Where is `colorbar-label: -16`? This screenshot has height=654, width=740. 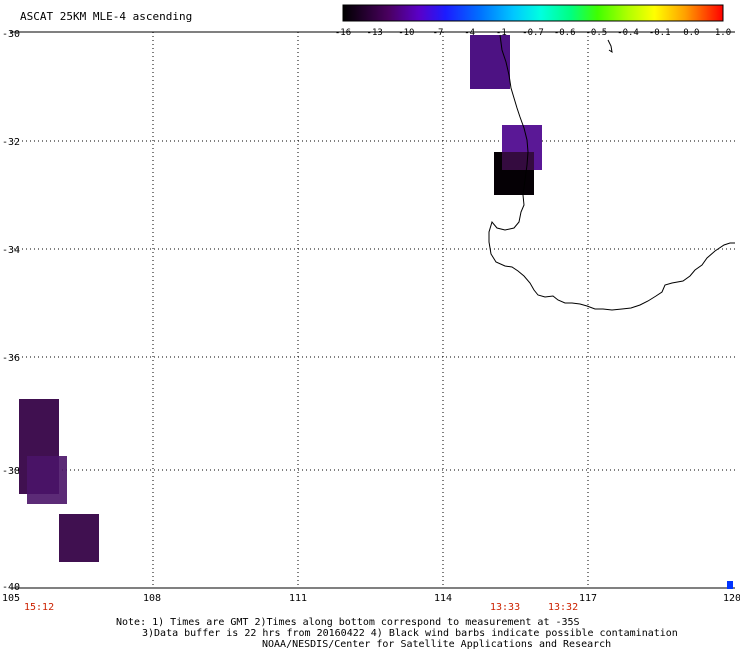
colorbar-label: -16 is located at coordinates (343, 33).